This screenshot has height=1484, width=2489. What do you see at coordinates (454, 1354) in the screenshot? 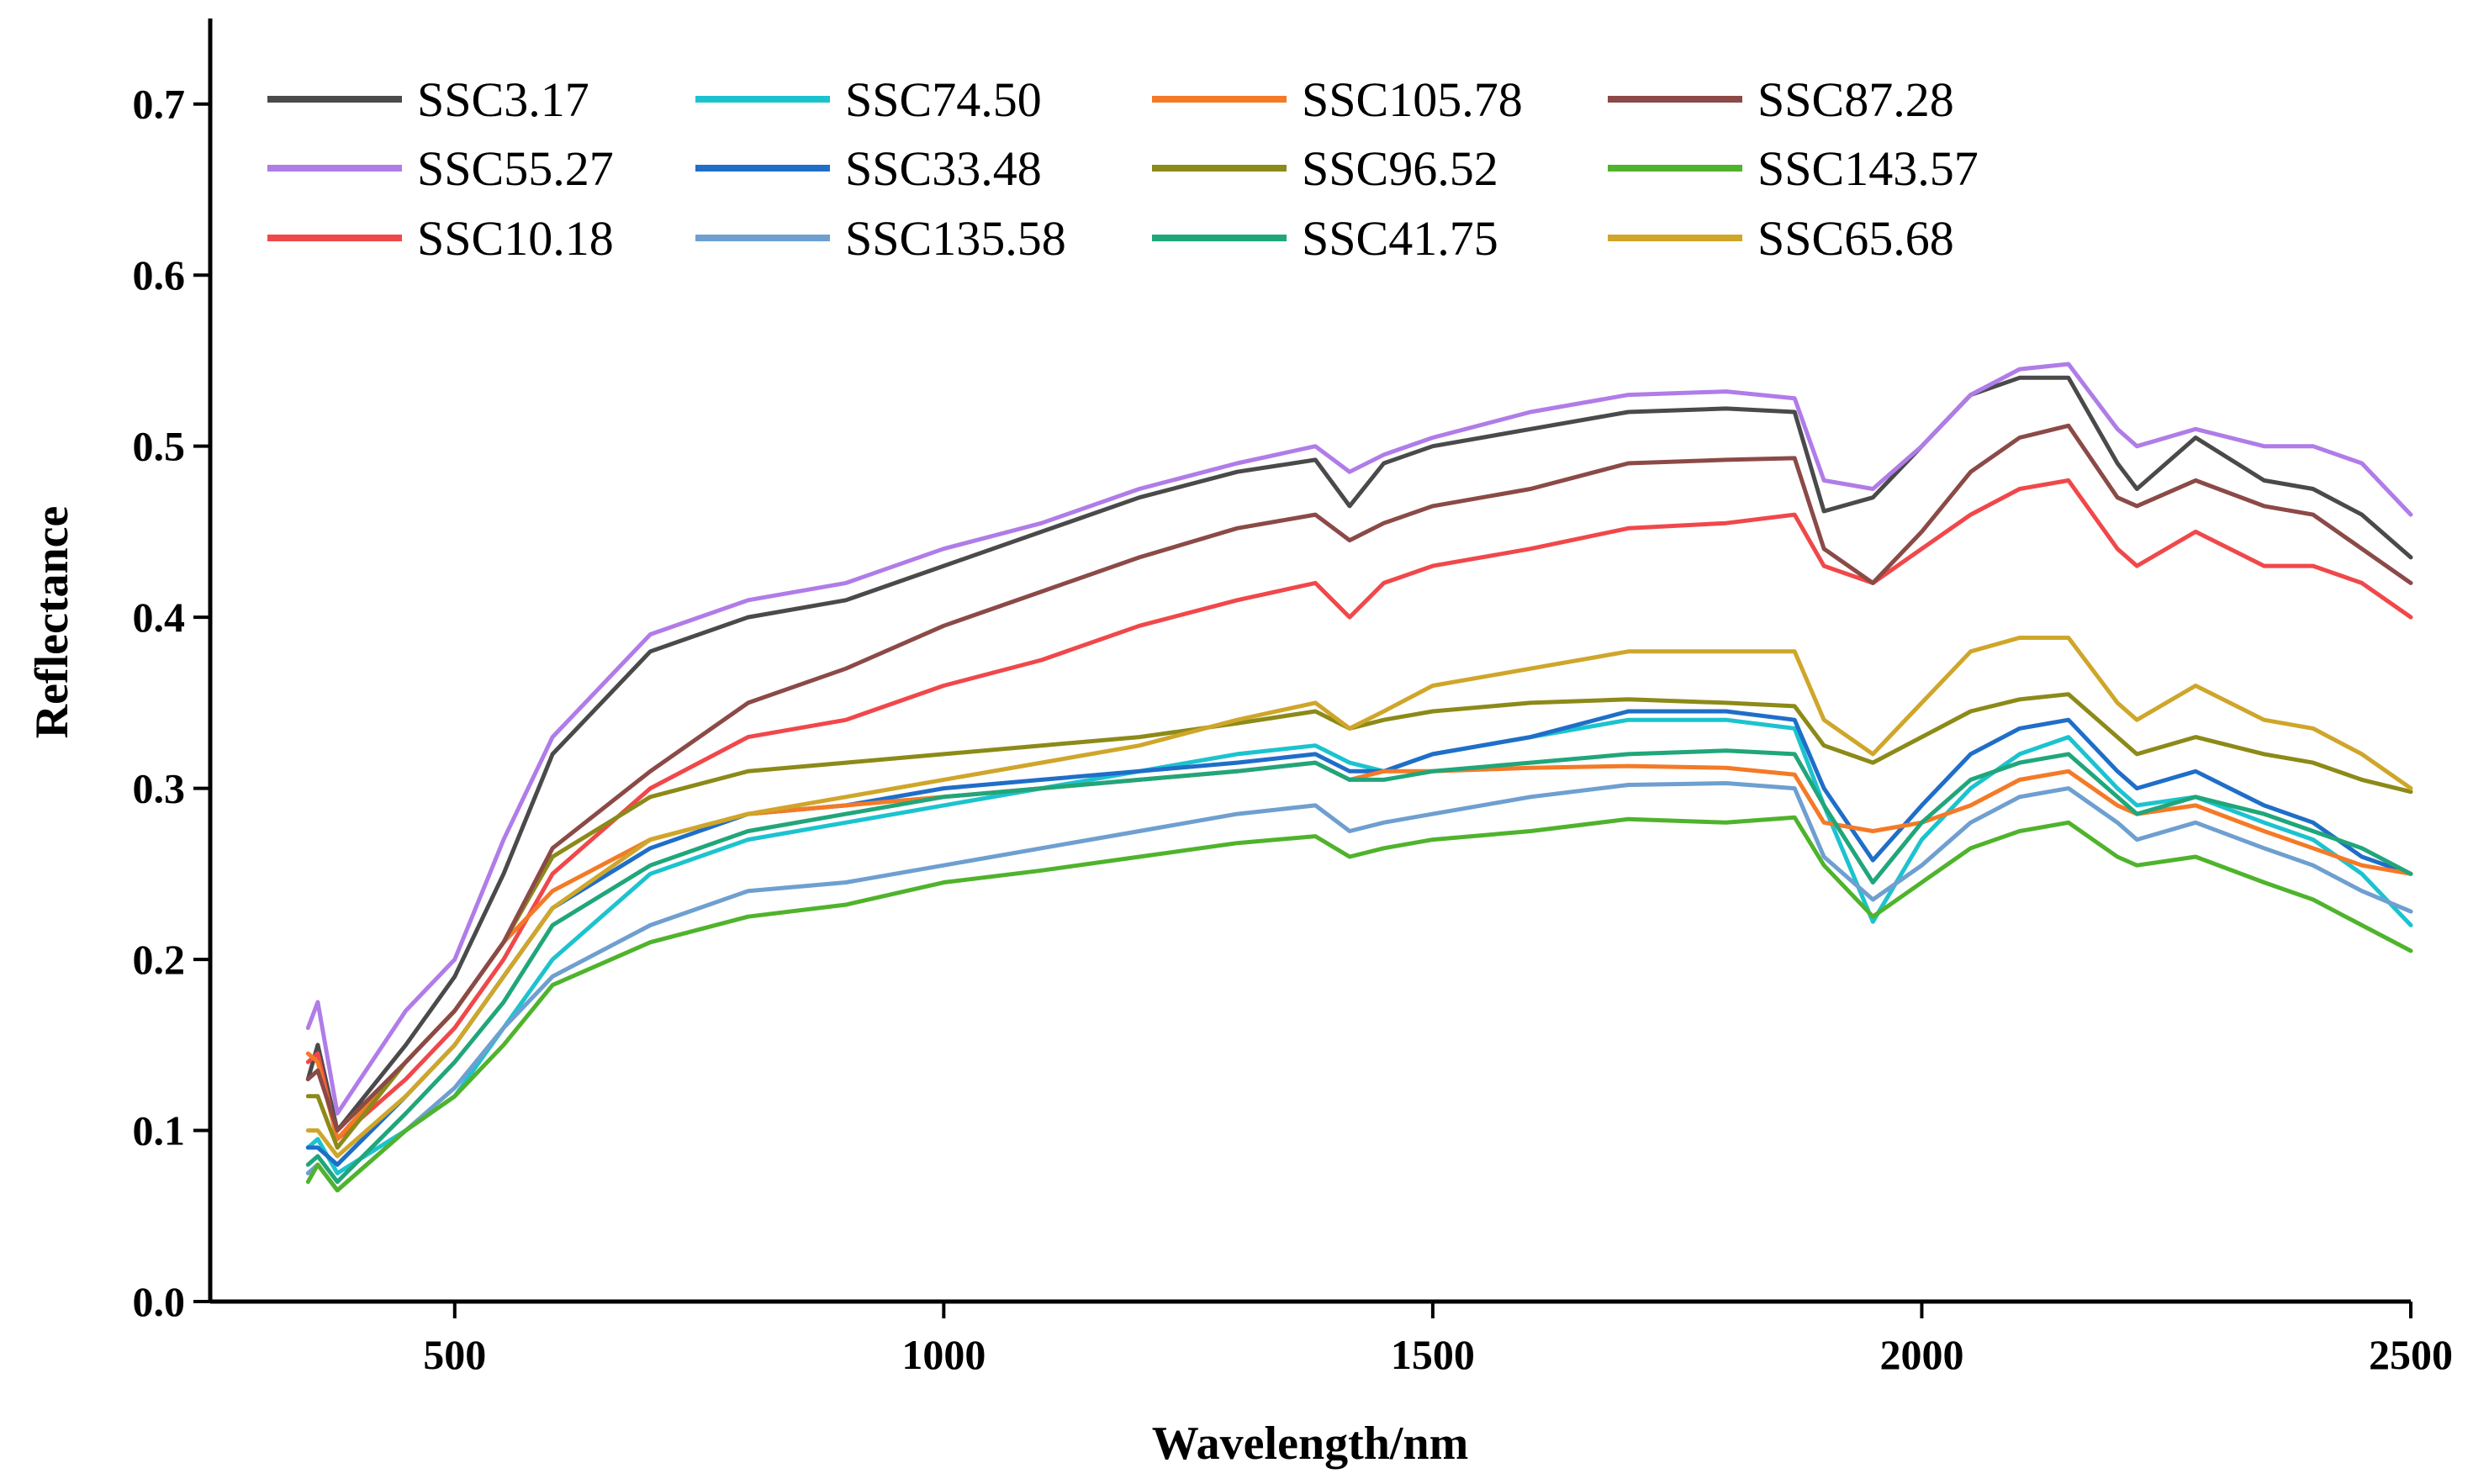
I see `x-tick-label: 500` at bounding box center [454, 1354].